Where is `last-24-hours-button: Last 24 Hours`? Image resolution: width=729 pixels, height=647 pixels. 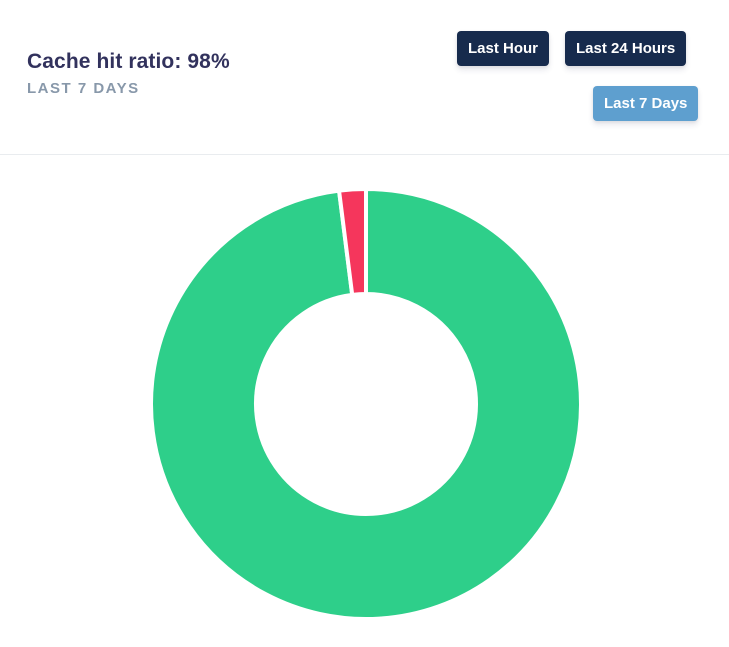
last-24-hours-button: Last 24 Hours is located at coordinates (626, 48).